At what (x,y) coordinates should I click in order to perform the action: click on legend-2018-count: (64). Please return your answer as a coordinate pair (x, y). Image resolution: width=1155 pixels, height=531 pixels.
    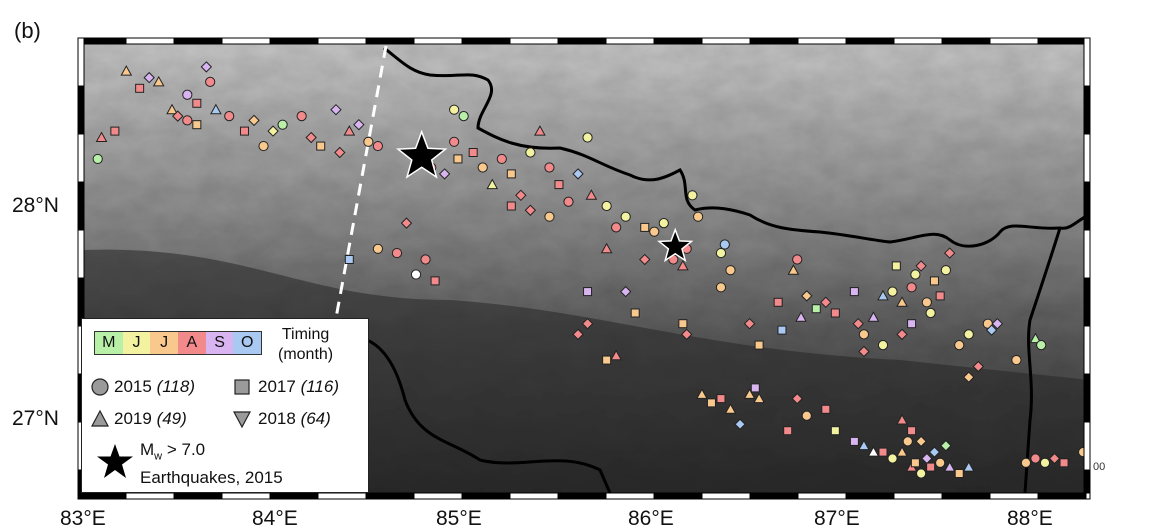
    Looking at the image, I should click on (315, 418).